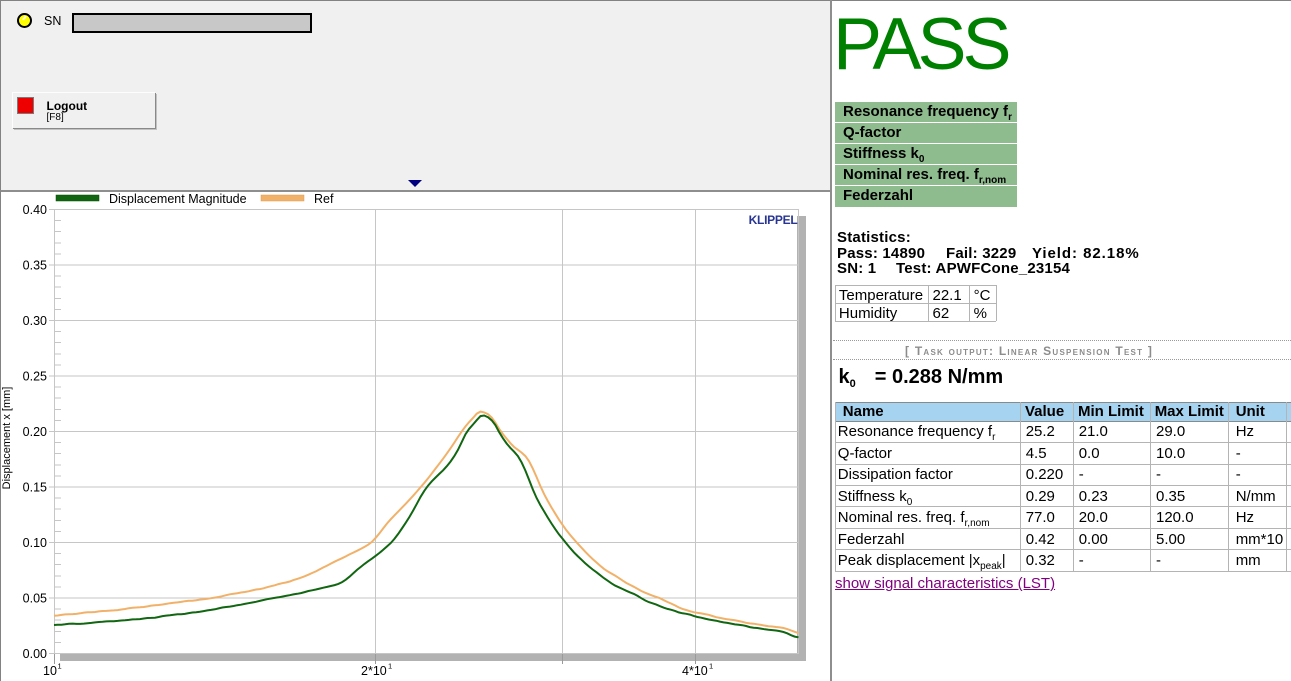 Image resolution: width=1291 pixels, height=681 pixels. I want to click on svg-text: Ref, so click(324, 199).